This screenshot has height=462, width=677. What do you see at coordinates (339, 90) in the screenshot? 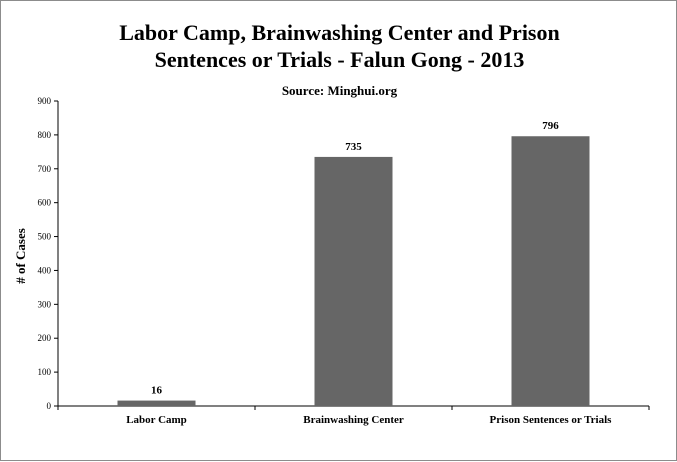
I see `chart-subtitle: Source: Minghui.org` at bounding box center [339, 90].